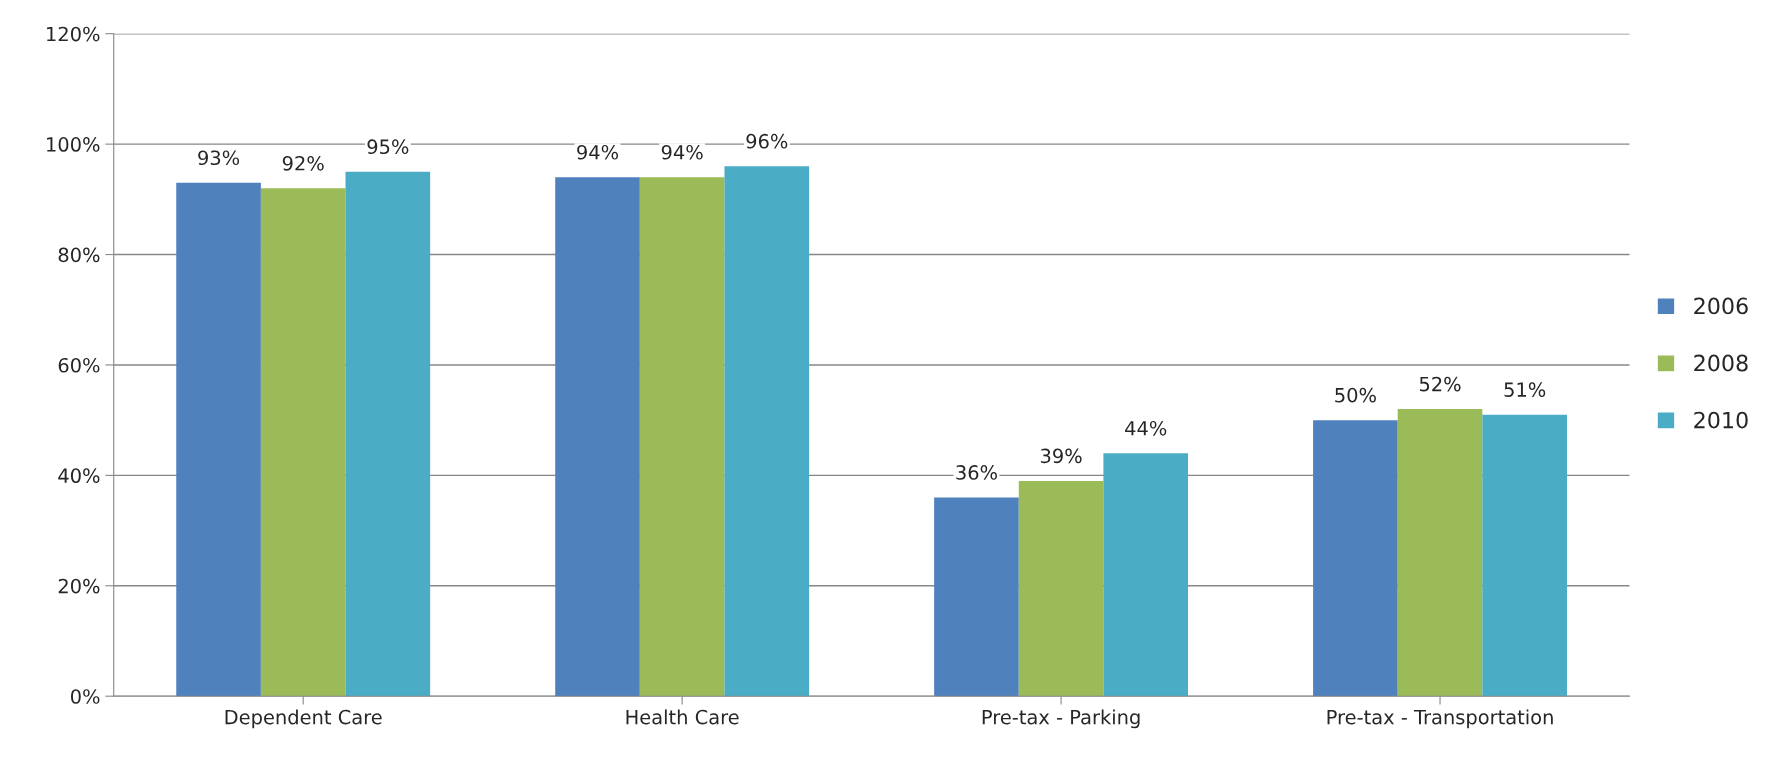 The height and width of the screenshot is (784, 1777). Describe the element at coordinates (85, 696) in the screenshot. I see `y-tick-label: 0%` at that location.